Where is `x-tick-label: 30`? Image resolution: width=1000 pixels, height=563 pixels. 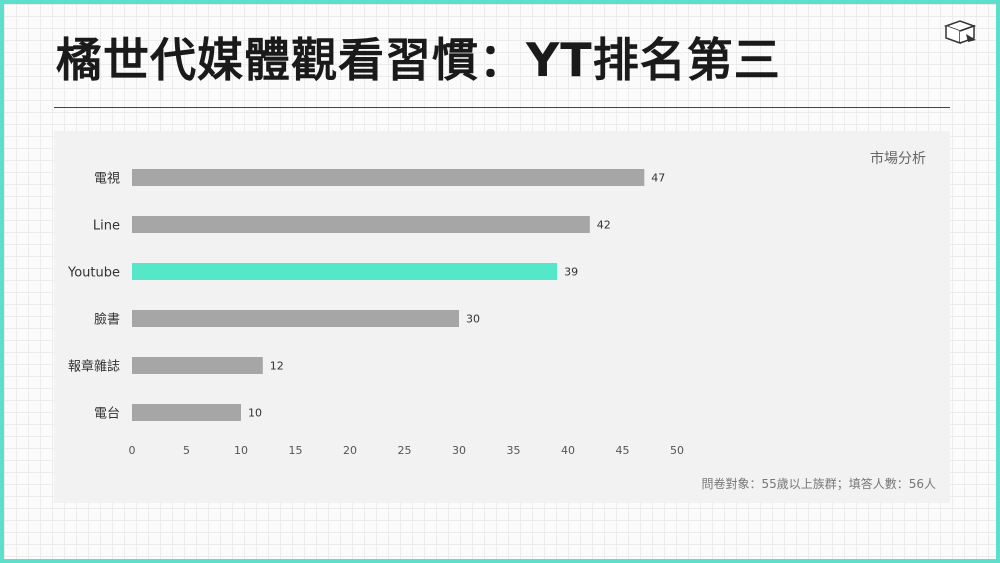
x-tick-label: 30 is located at coordinates (459, 450).